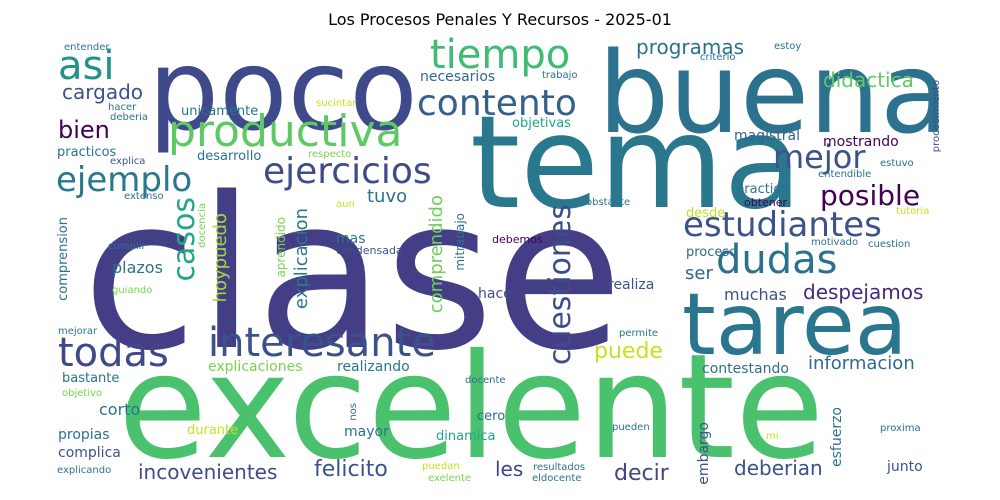 The width and height of the screenshot is (1000, 500). Describe the element at coordinates (353, 412) in the screenshot. I see `cloud-word-nos: nos` at that location.